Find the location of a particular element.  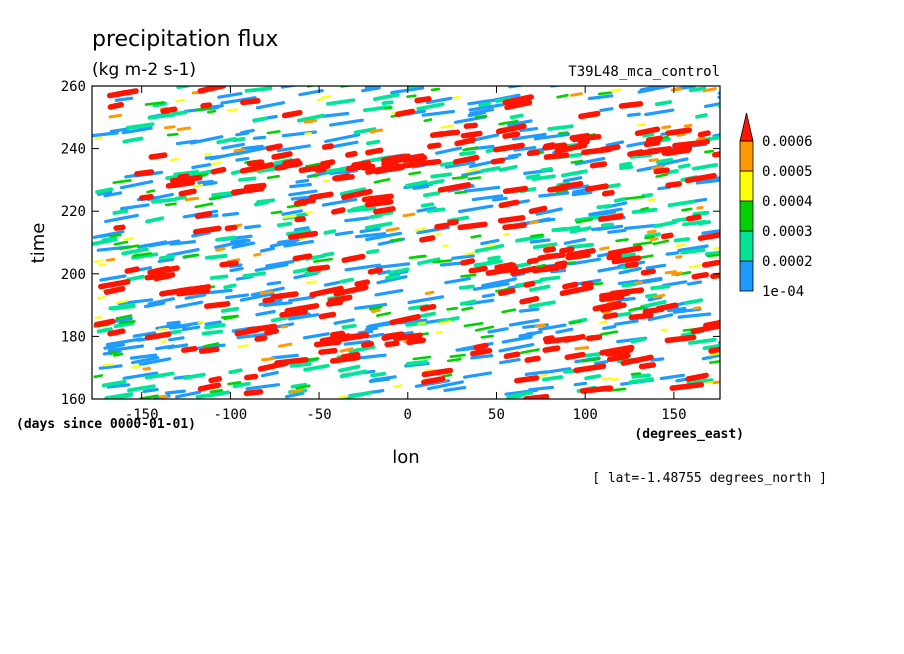

y-tick-label: 260 is located at coordinates (73, 87).